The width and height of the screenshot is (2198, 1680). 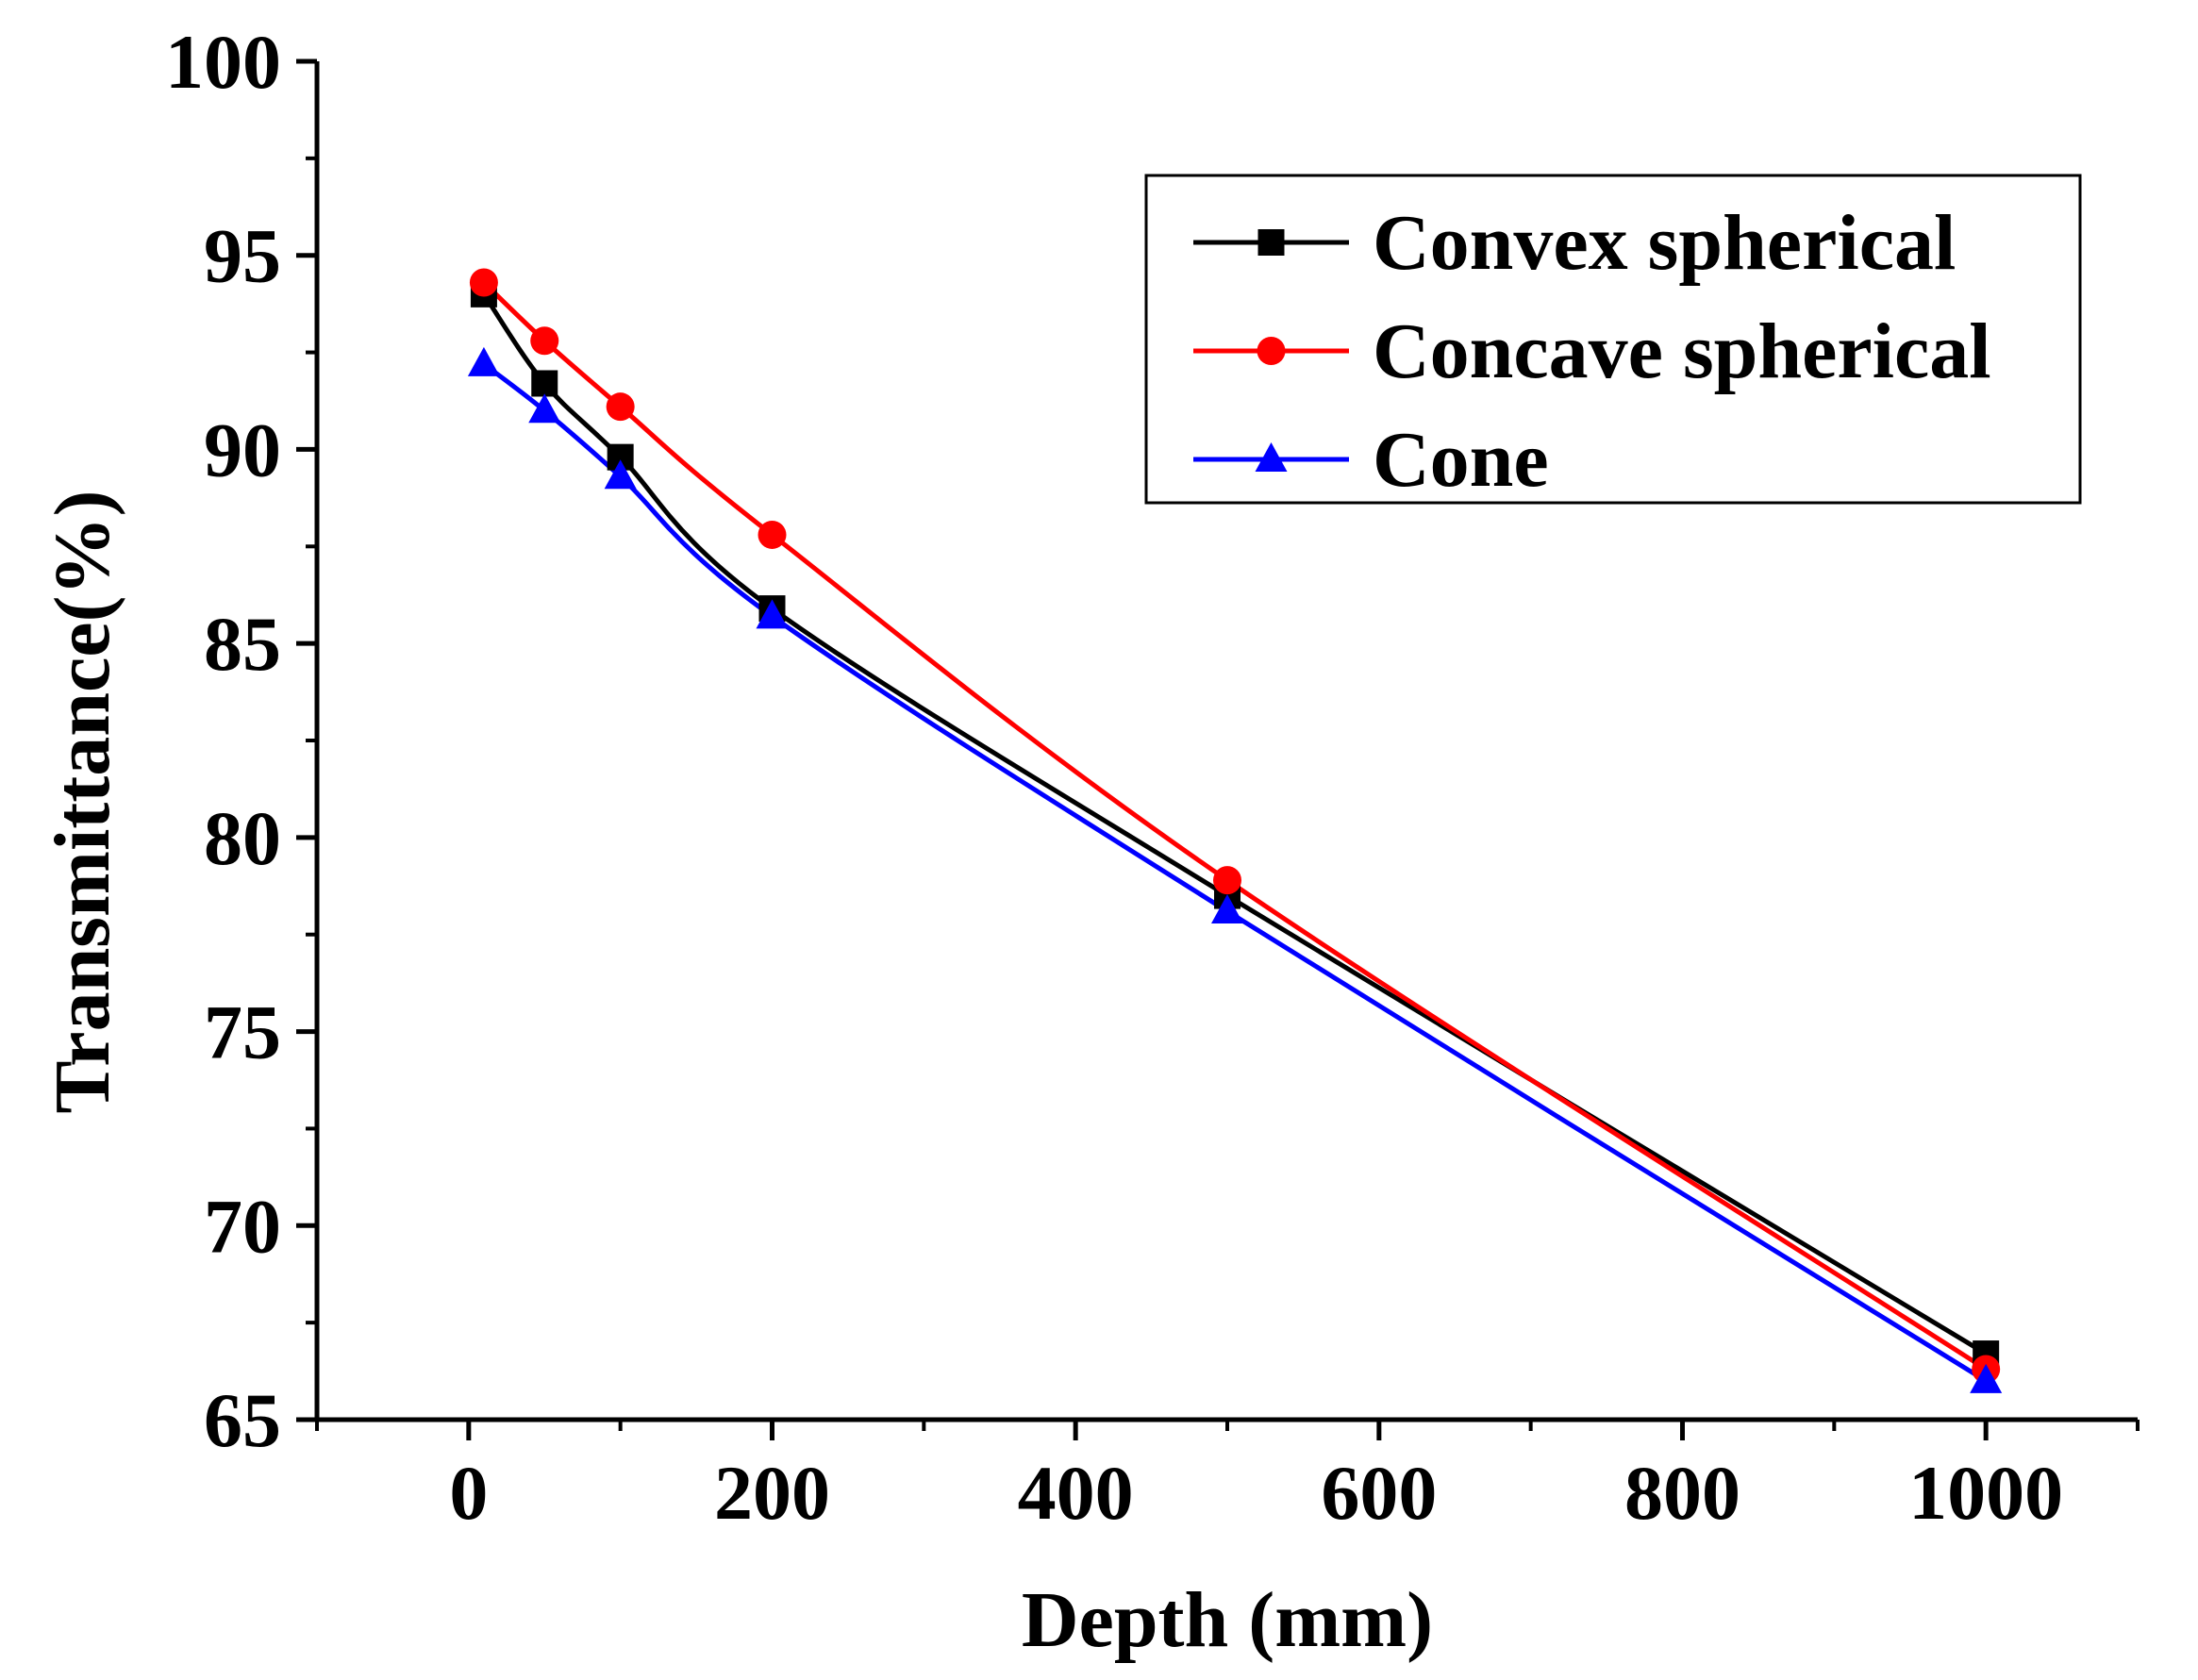 I want to click on y-tick-label: 90, so click(x=242, y=449).